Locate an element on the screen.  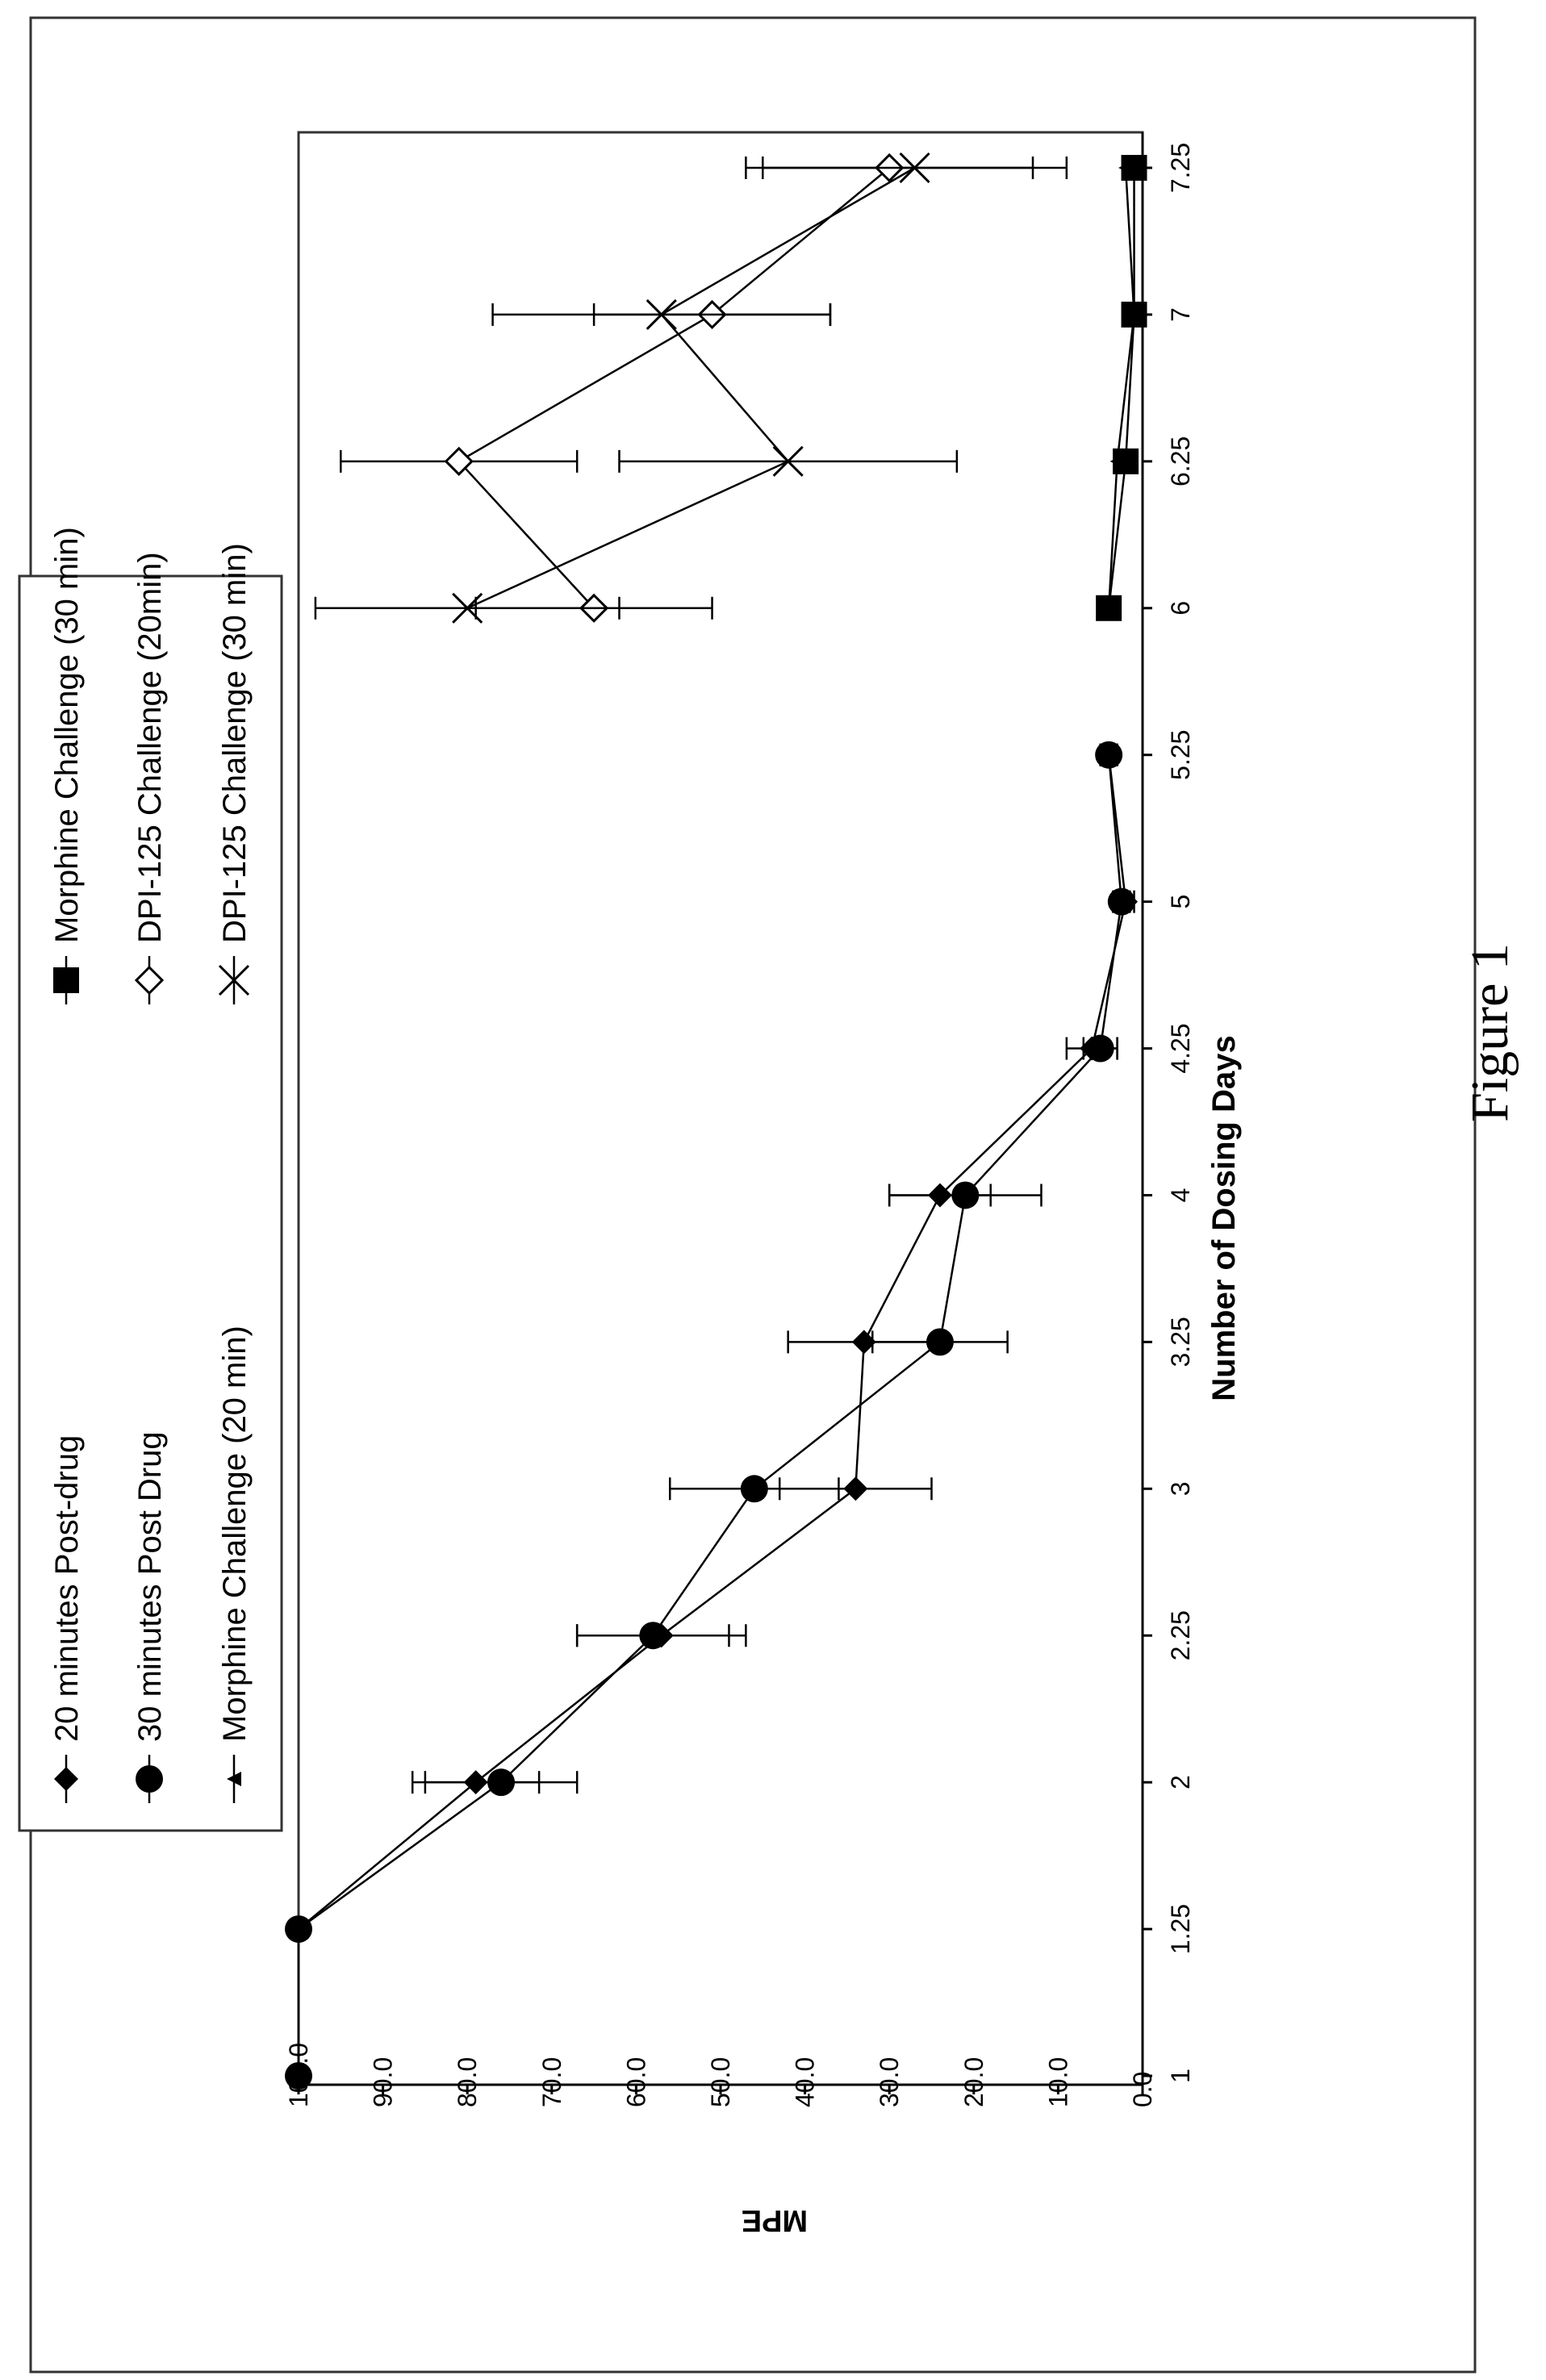
x-tick-label: 3 is located at coordinates (1181, 1489).